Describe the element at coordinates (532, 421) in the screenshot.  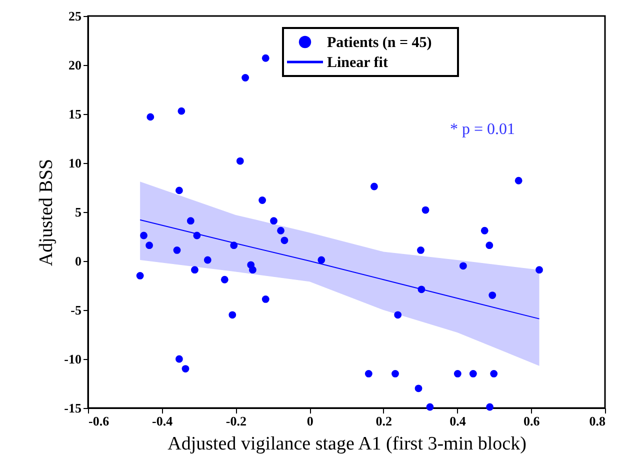
I see `x-tick-label: 0.6` at that location.